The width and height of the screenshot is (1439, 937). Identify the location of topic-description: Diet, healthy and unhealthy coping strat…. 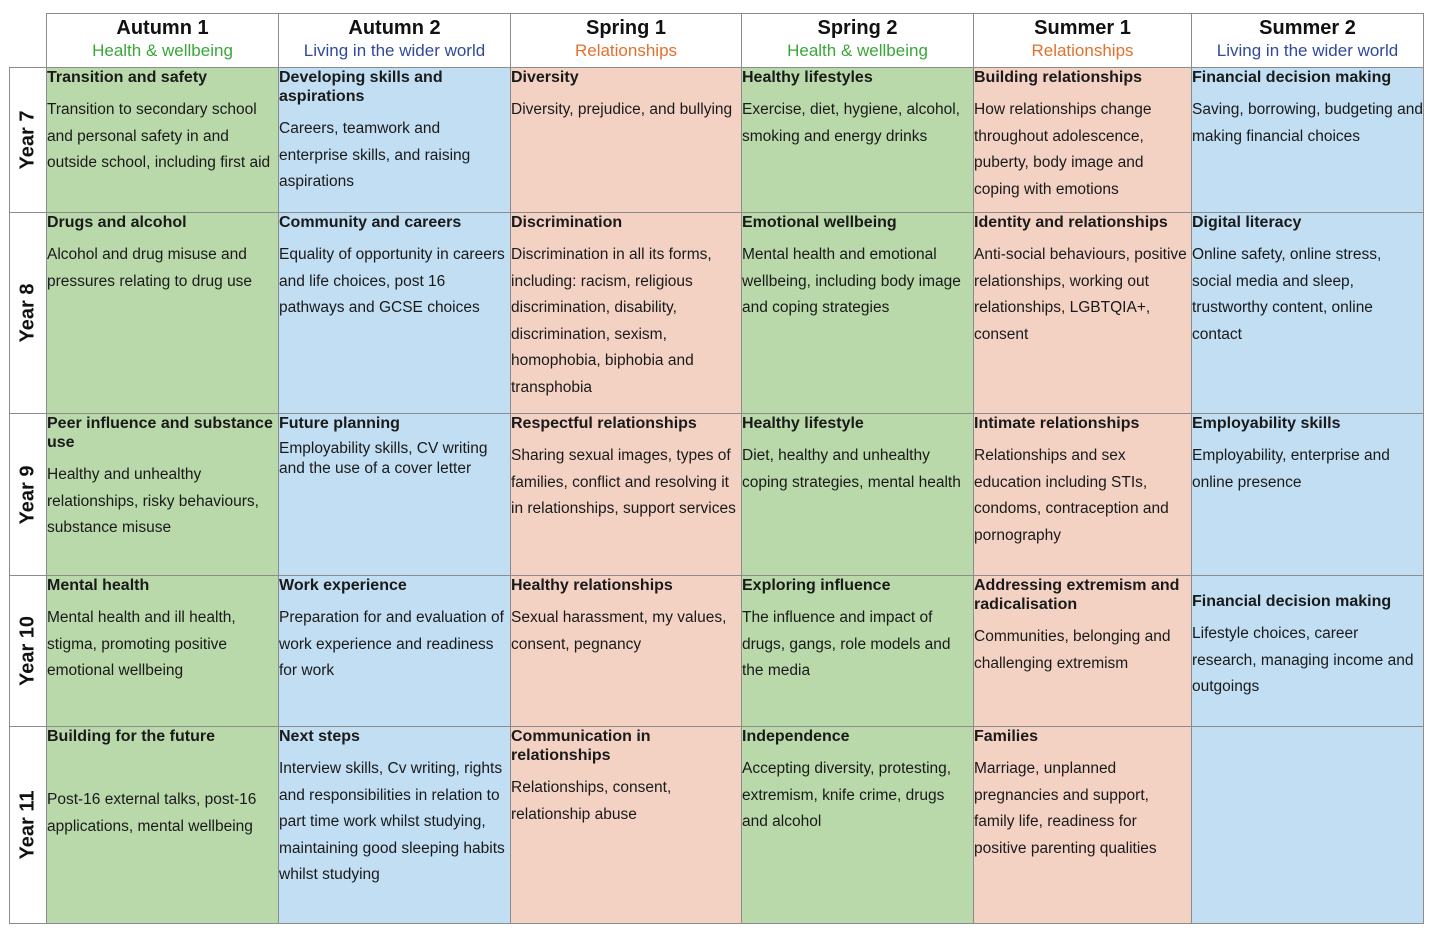
(851, 469).